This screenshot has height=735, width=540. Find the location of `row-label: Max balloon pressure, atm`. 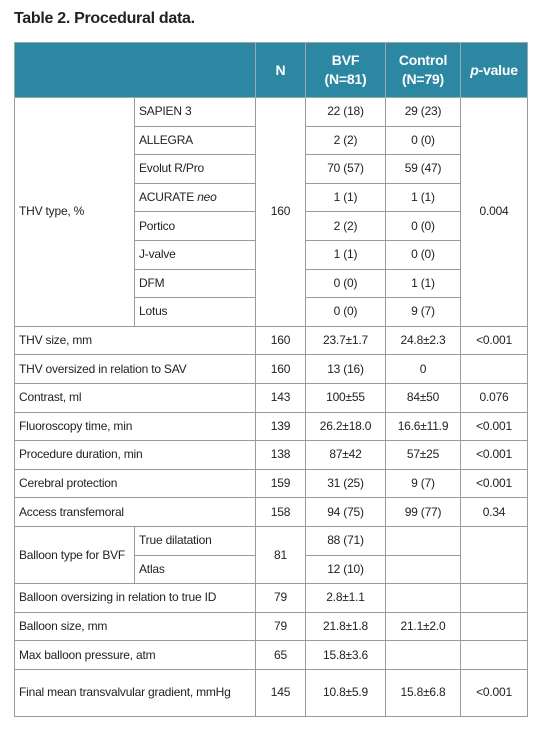

row-label: Max balloon pressure, atm is located at coordinates (135, 655).